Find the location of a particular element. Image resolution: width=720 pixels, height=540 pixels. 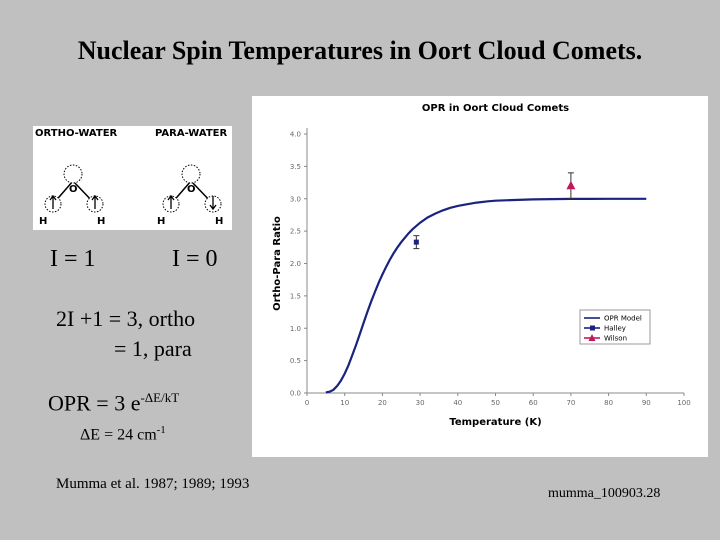

delta-e-exponent: -1 is located at coordinates (161, 430).